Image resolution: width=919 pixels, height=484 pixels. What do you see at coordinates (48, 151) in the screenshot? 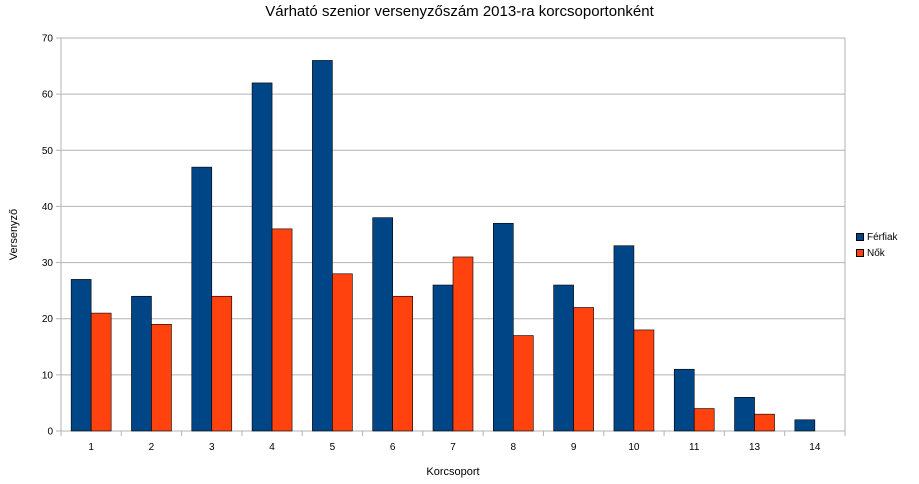
I see `y-tick-label: 50` at bounding box center [48, 151].